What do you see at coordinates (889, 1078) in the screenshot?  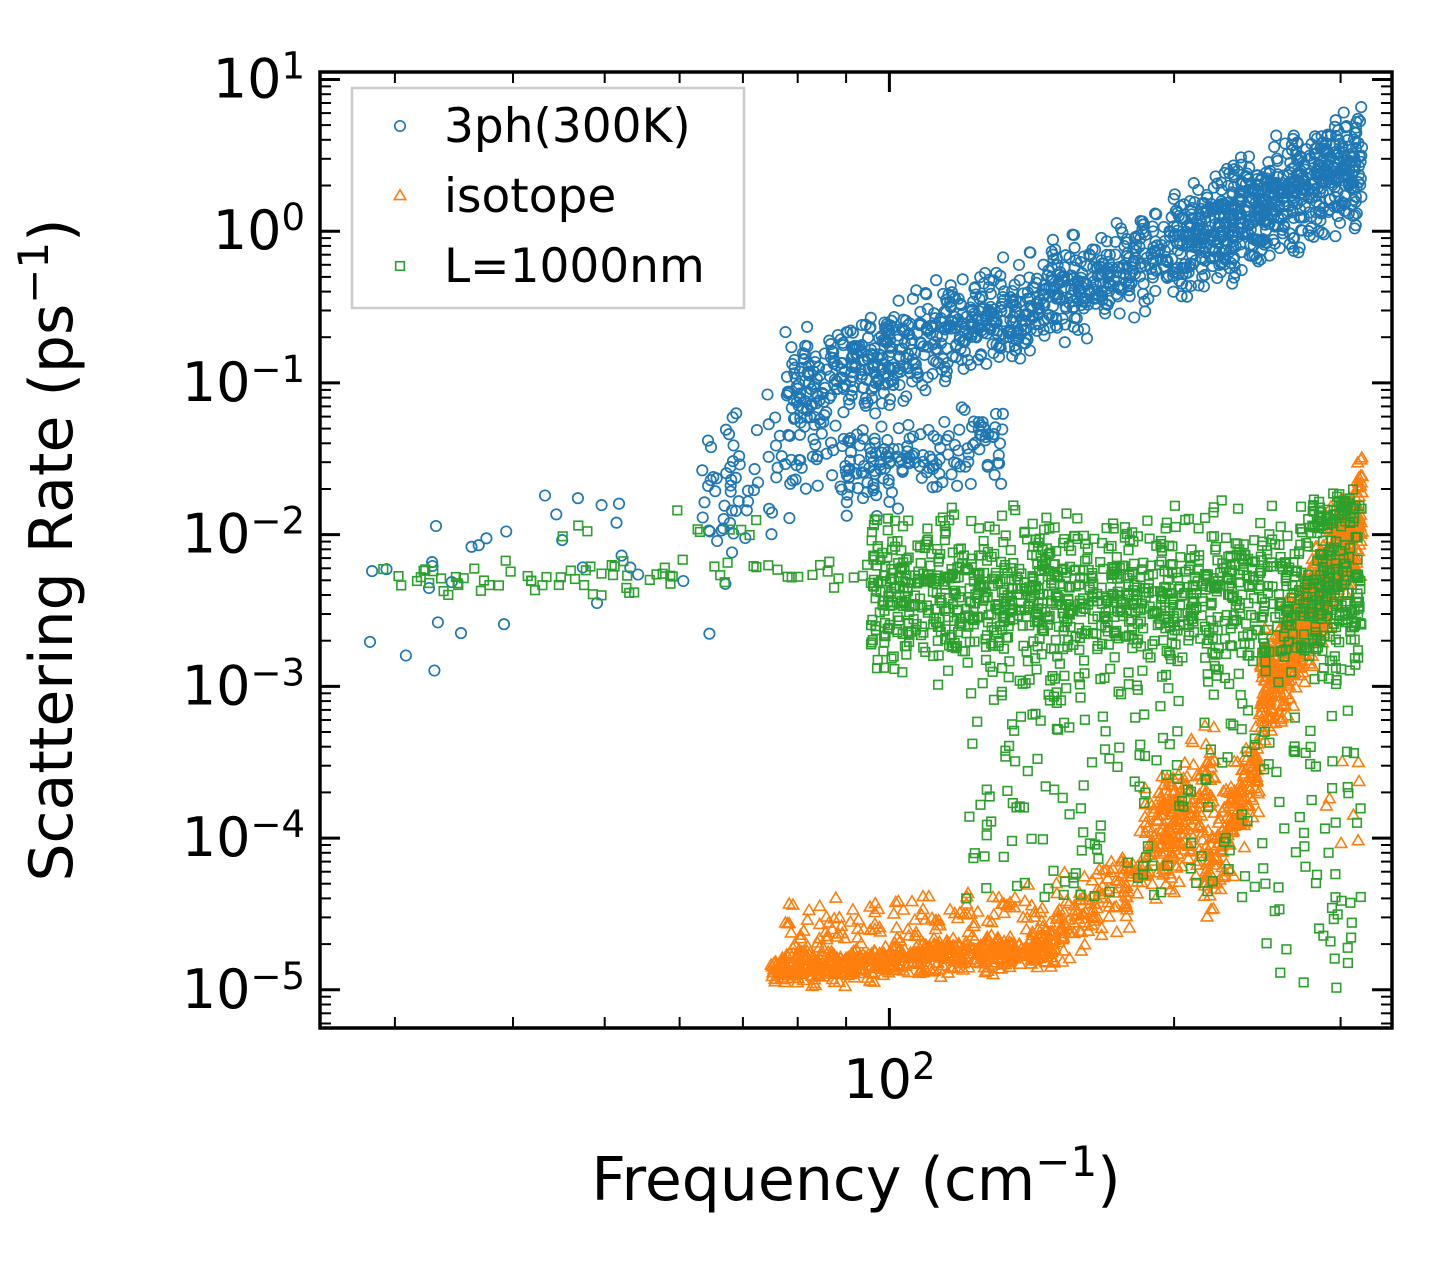 I see `svg-text: 10²` at bounding box center [889, 1078].